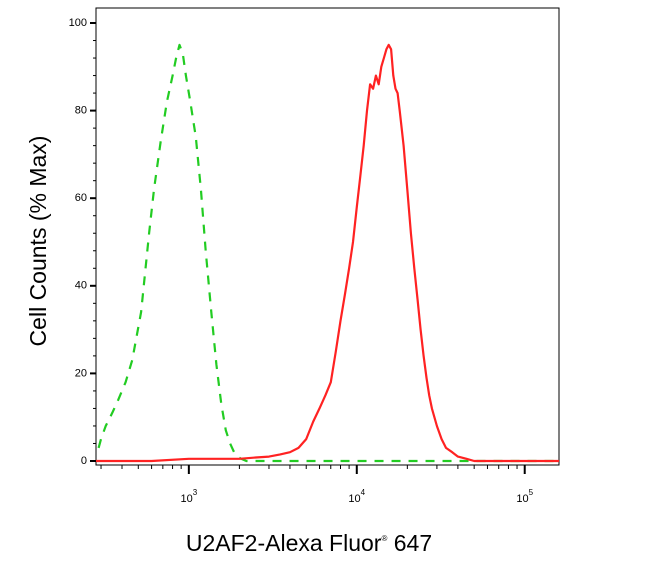  What do you see at coordinates (409, 543) in the screenshot?
I see `x-axis-title-suffix: 647` at bounding box center [409, 543].